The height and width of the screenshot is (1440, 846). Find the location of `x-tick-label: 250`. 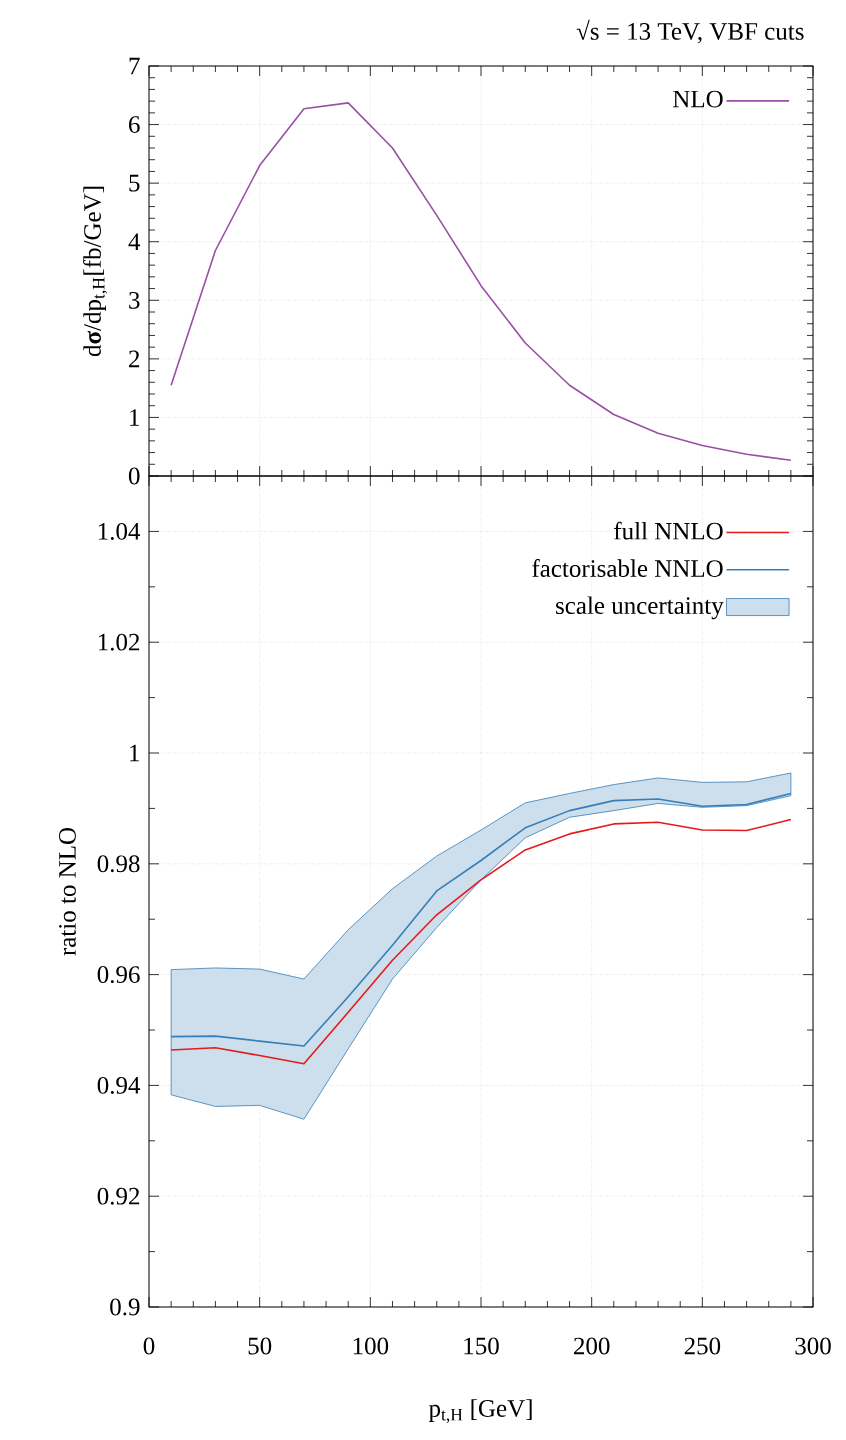

x-tick-label: 250 is located at coordinates (702, 1346).